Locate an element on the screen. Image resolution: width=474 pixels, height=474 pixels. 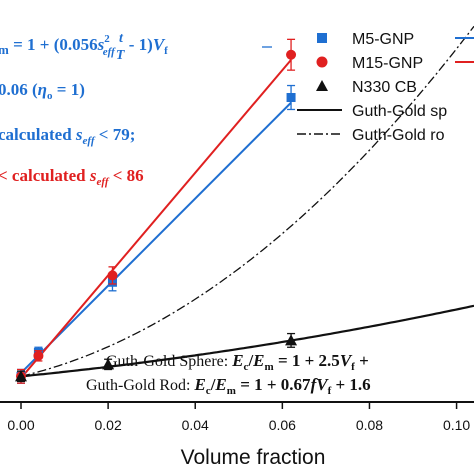
legend-label-m5: M5-GNP is located at coordinates (383, 39).